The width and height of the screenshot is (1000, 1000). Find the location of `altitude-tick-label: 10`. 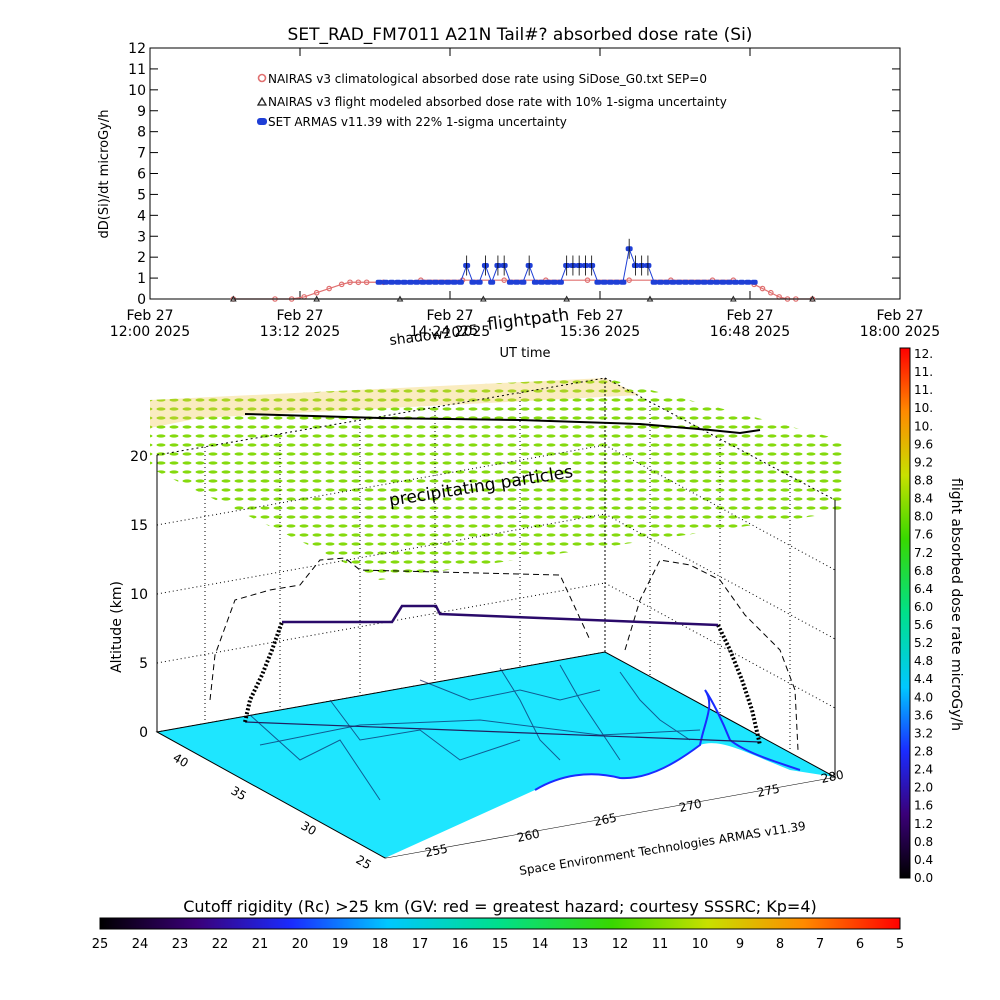

altitude-tick-label: 10 is located at coordinates (139, 595).